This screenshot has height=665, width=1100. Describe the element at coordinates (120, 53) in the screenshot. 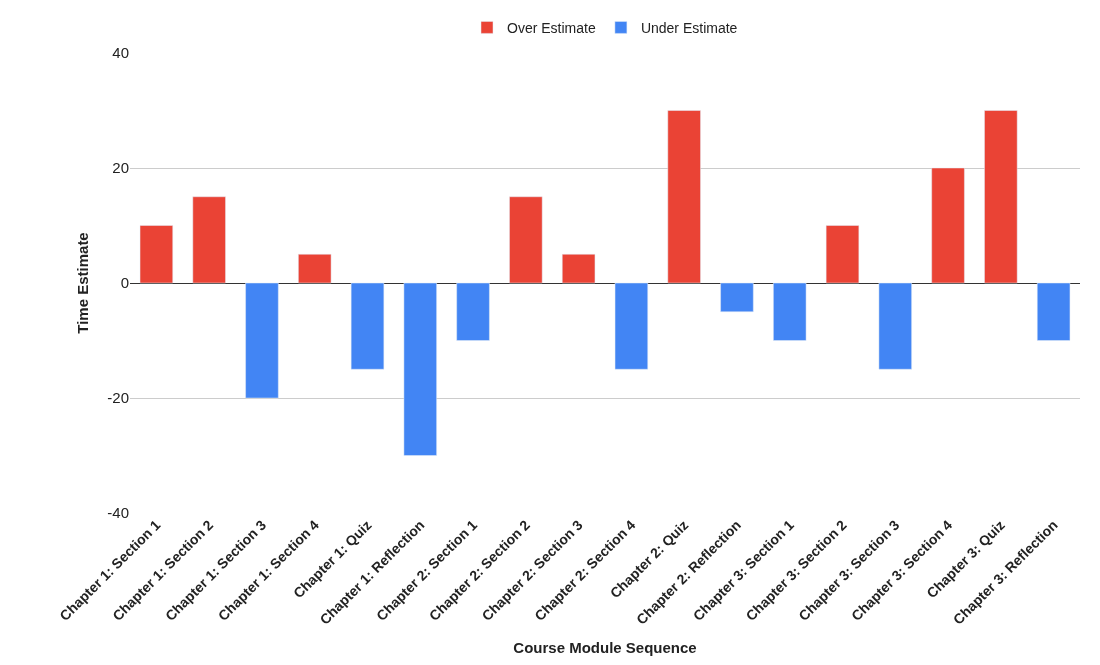

I see `y-tick-label: 40` at that location.